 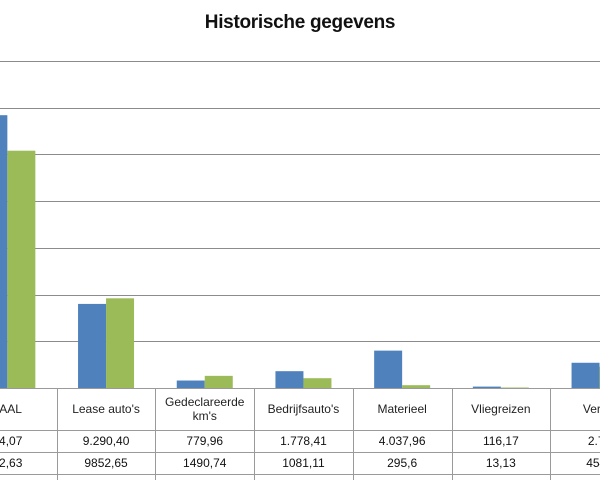 What do you see at coordinates (11, 409) in the screenshot?
I see `category-label: TAAL` at bounding box center [11, 409].